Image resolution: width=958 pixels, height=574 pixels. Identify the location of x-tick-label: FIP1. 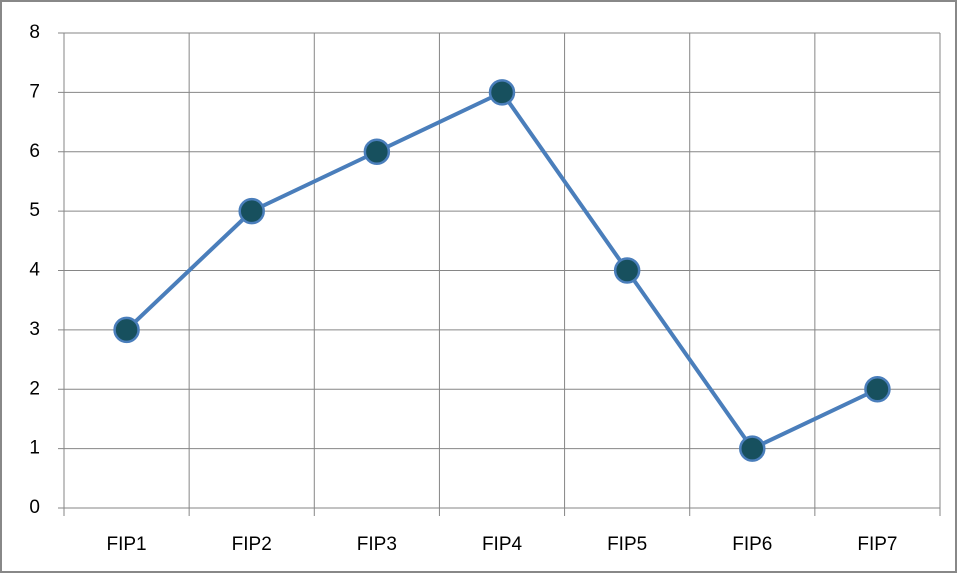
(127, 544).